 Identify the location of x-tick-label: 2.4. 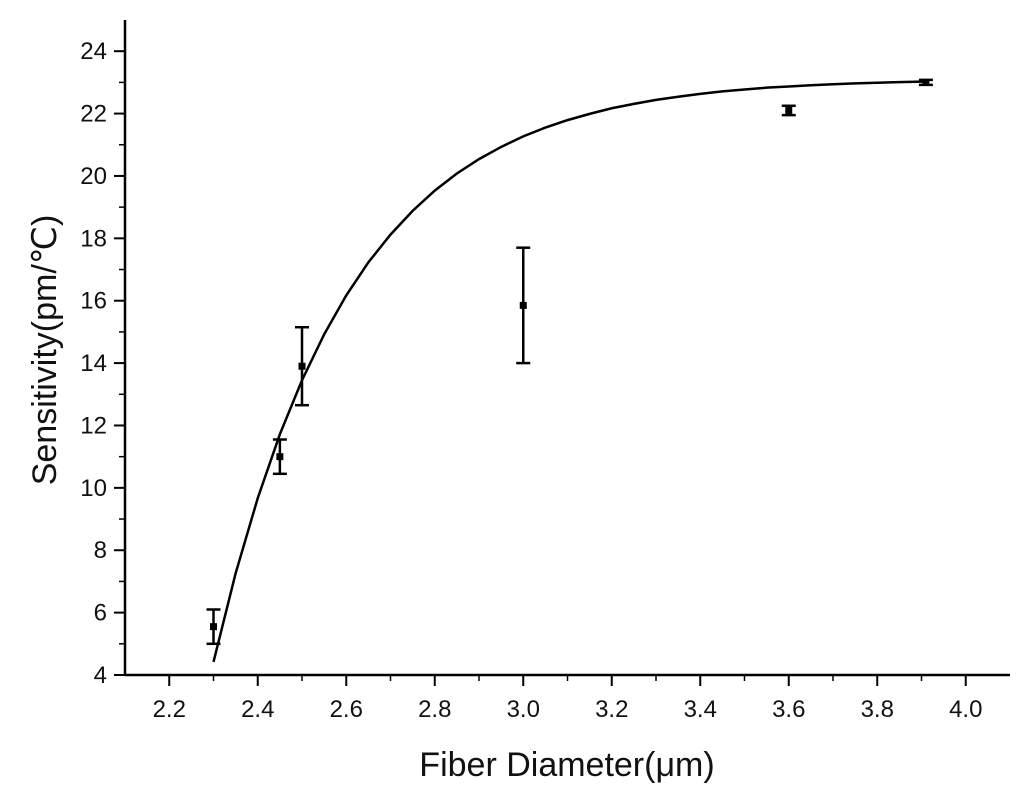
(257, 709).